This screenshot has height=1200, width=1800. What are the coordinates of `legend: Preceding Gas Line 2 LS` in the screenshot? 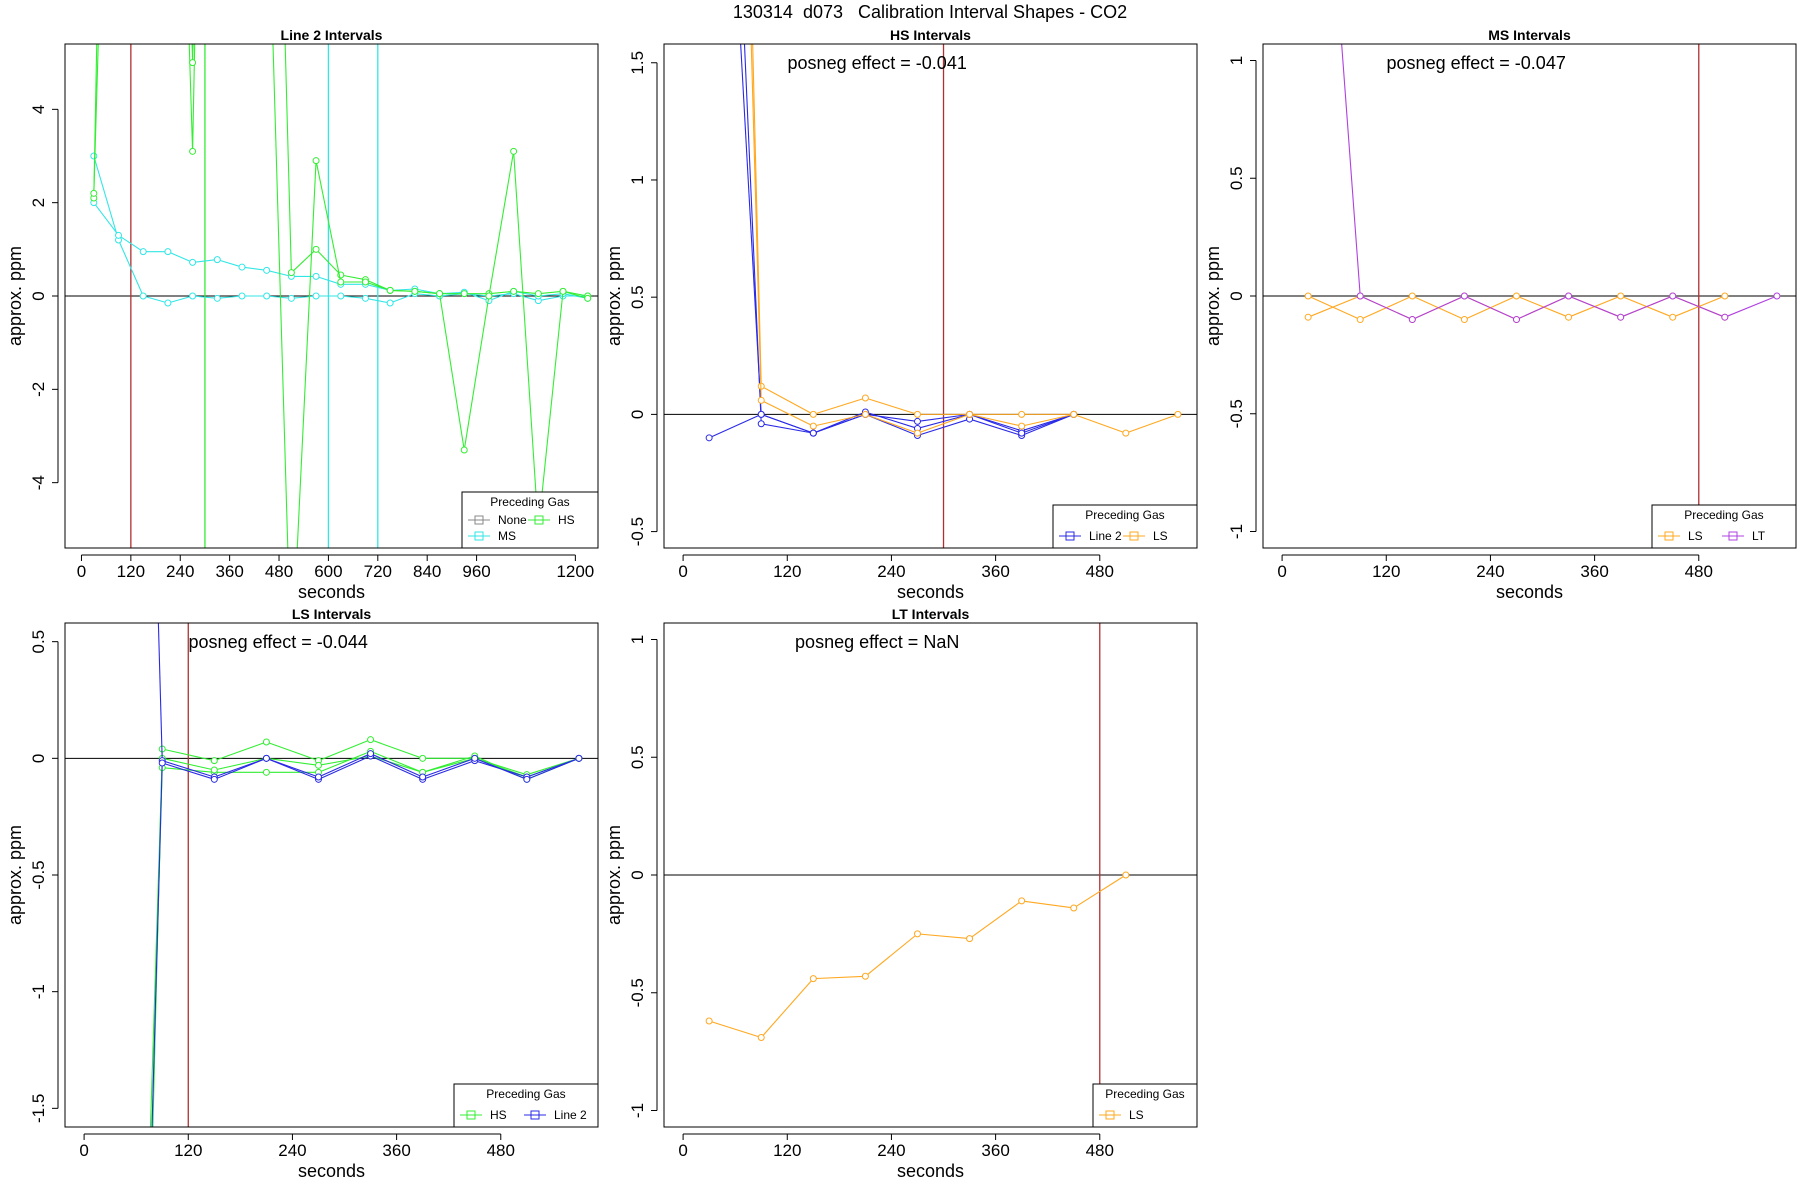 It's located at (1125, 526).